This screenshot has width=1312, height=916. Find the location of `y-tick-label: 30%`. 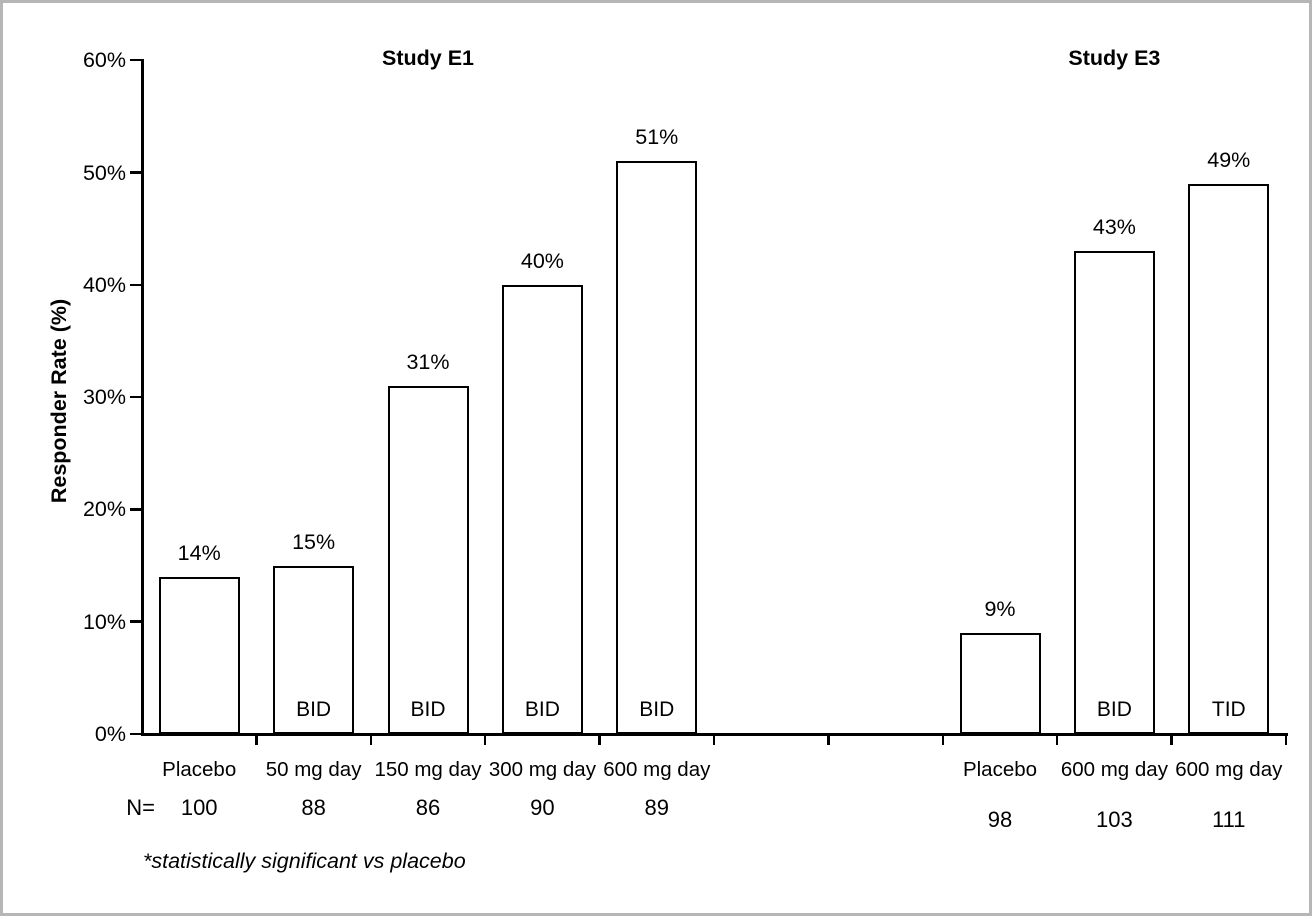

y-tick-label: 30% is located at coordinates (104, 397).